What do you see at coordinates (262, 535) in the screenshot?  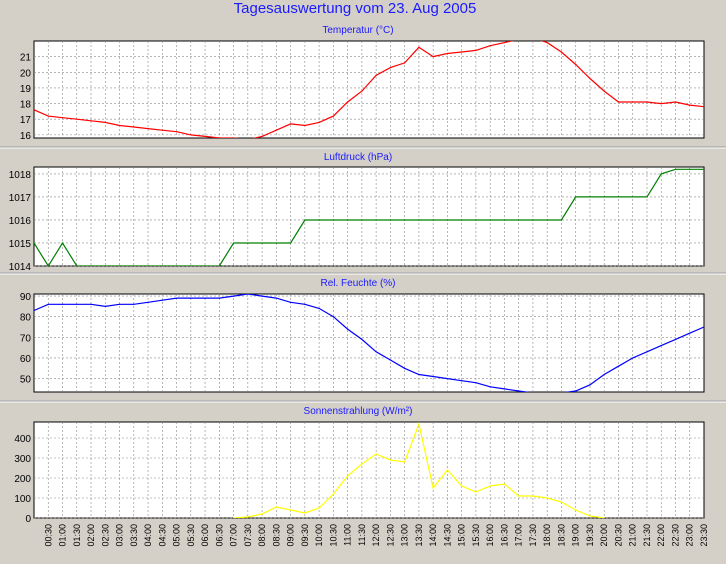 I see `x-tick-label: 08:00` at bounding box center [262, 535].